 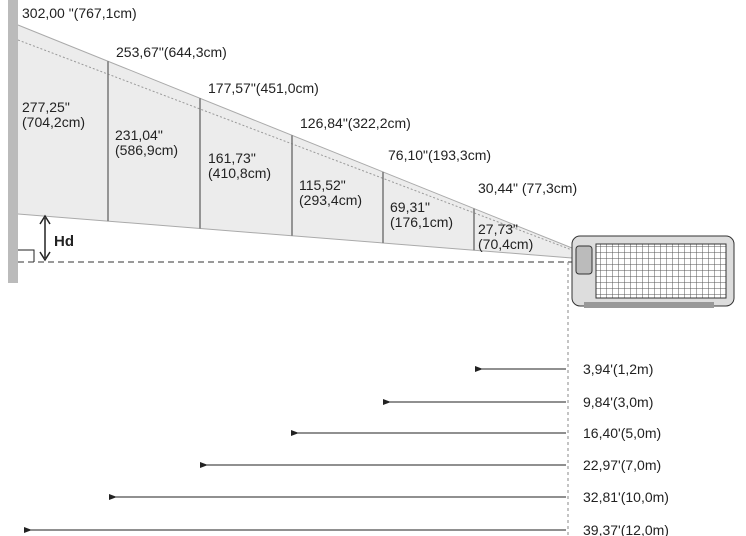 What do you see at coordinates (653, 271) in the screenshot?
I see `projector` at bounding box center [653, 271].